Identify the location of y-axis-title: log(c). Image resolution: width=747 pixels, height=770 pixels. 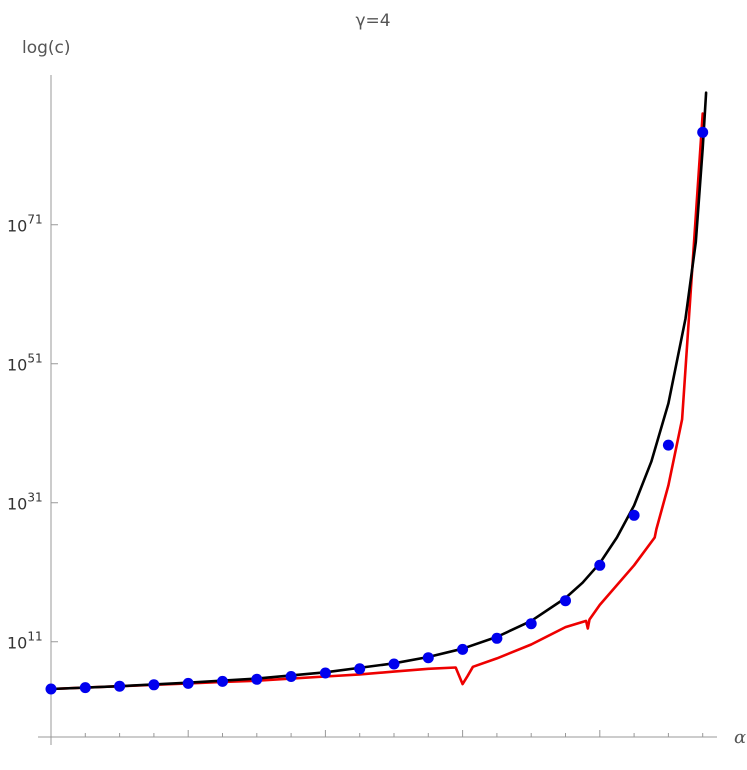
(46, 48).